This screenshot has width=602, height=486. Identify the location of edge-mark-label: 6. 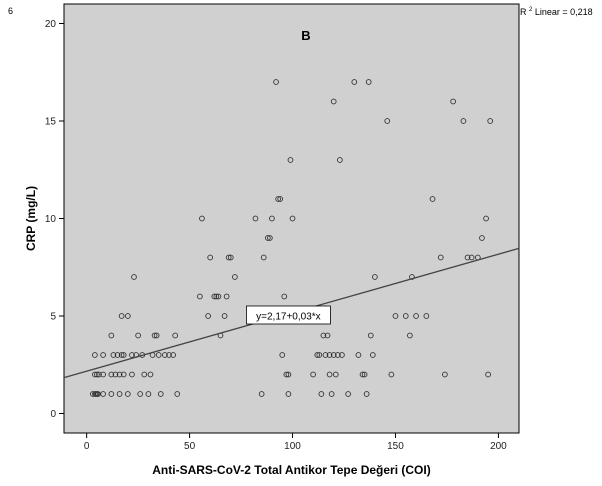
(10, 11).